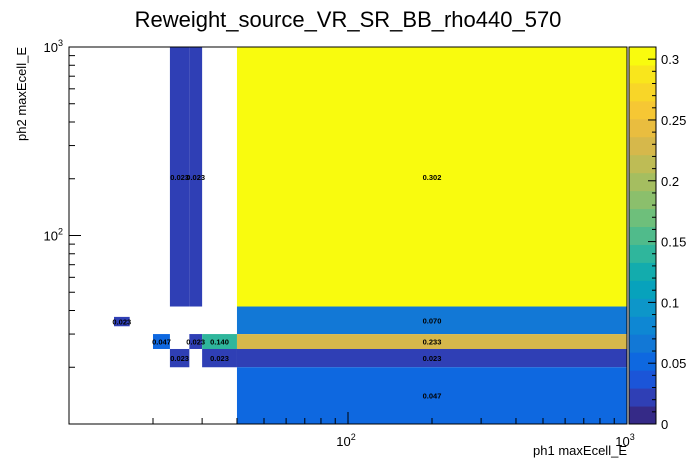  What do you see at coordinates (673, 363) in the screenshot?
I see `color-scale-label: 0.05` at bounding box center [673, 363].